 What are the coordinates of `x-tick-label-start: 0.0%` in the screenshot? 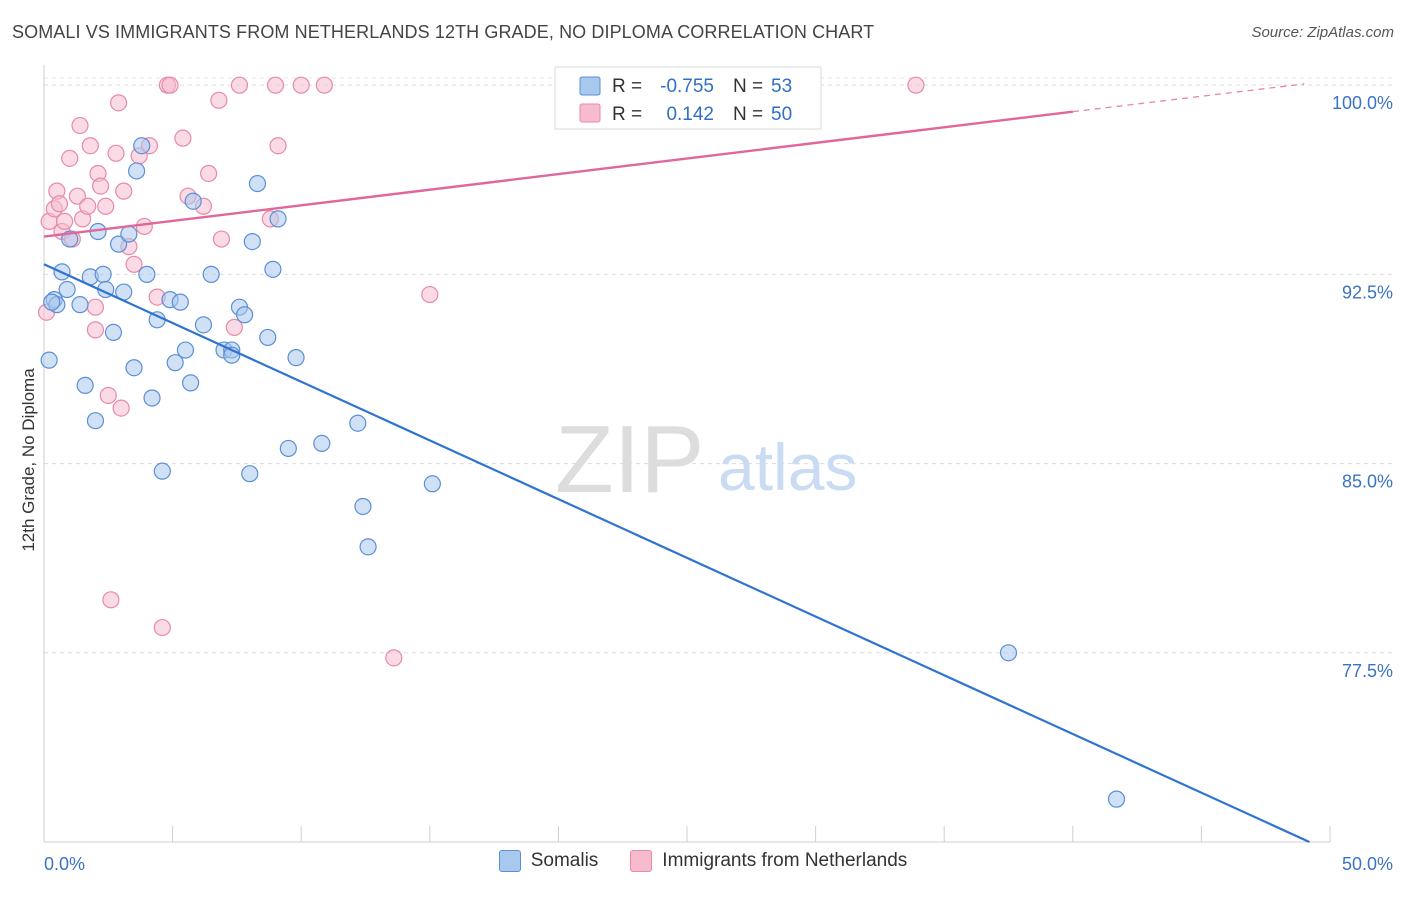 It's located at (64, 864).